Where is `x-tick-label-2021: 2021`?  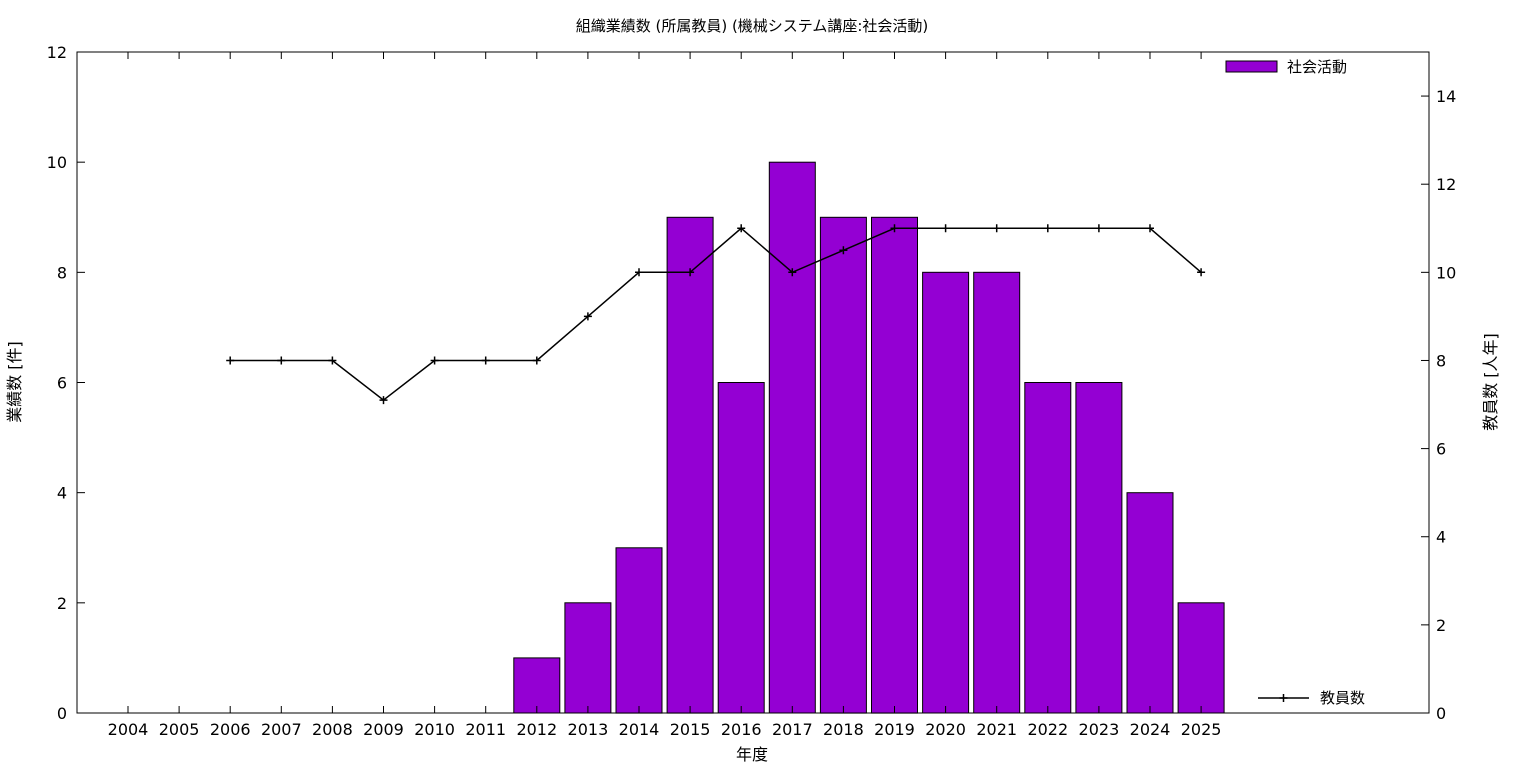
x-tick-label-2021: 2021 is located at coordinates (996, 729).